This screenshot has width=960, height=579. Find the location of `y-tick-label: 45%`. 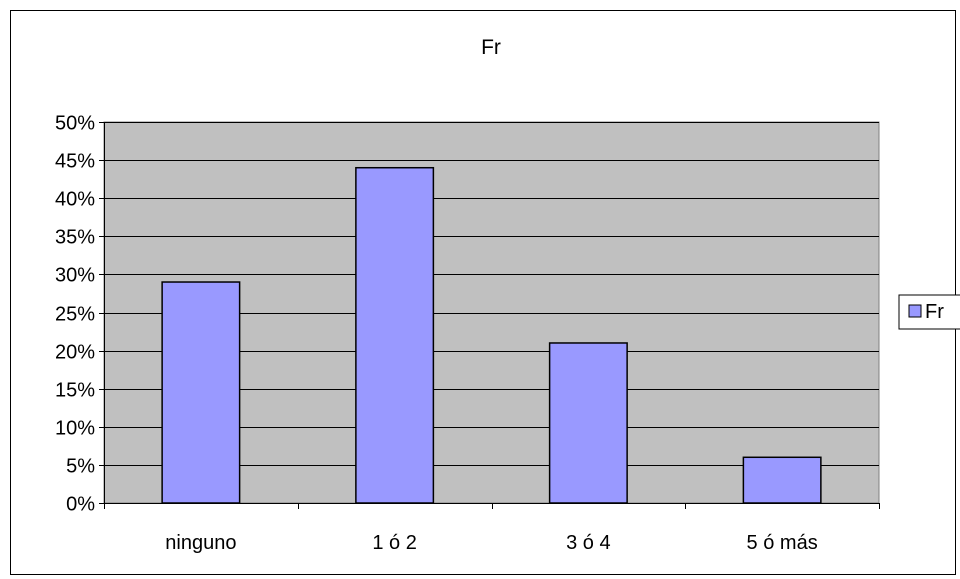

y-tick-label: 45% is located at coordinates (75, 162).